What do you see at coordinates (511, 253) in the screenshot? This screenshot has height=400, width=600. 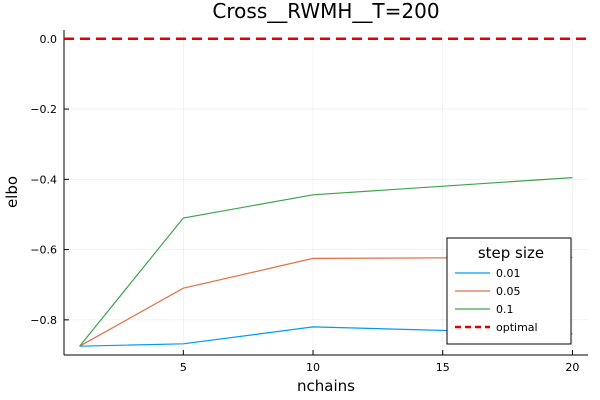 I see `legend-title: step size` at bounding box center [511, 253].